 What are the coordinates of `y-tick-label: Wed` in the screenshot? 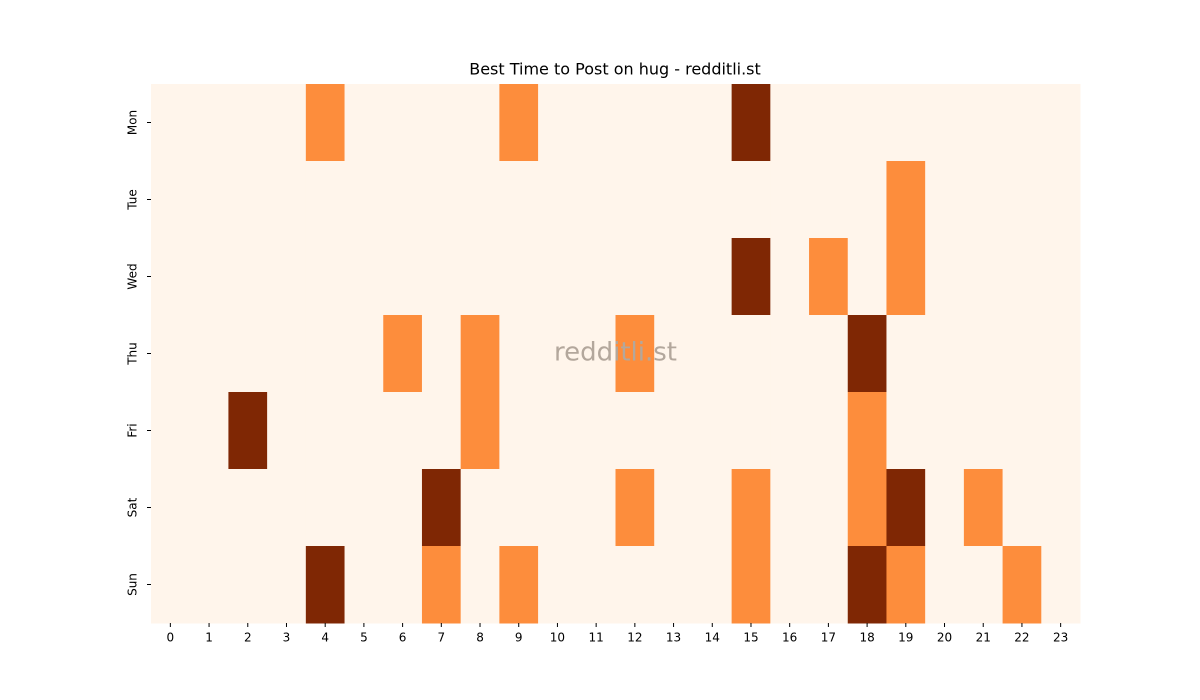 It's located at (133, 276).